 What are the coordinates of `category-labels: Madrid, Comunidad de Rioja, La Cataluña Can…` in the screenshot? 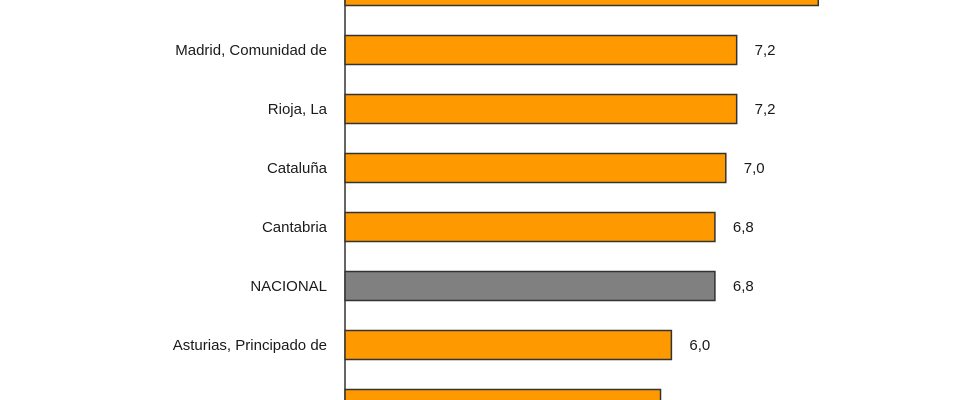 It's located at (250, 198).